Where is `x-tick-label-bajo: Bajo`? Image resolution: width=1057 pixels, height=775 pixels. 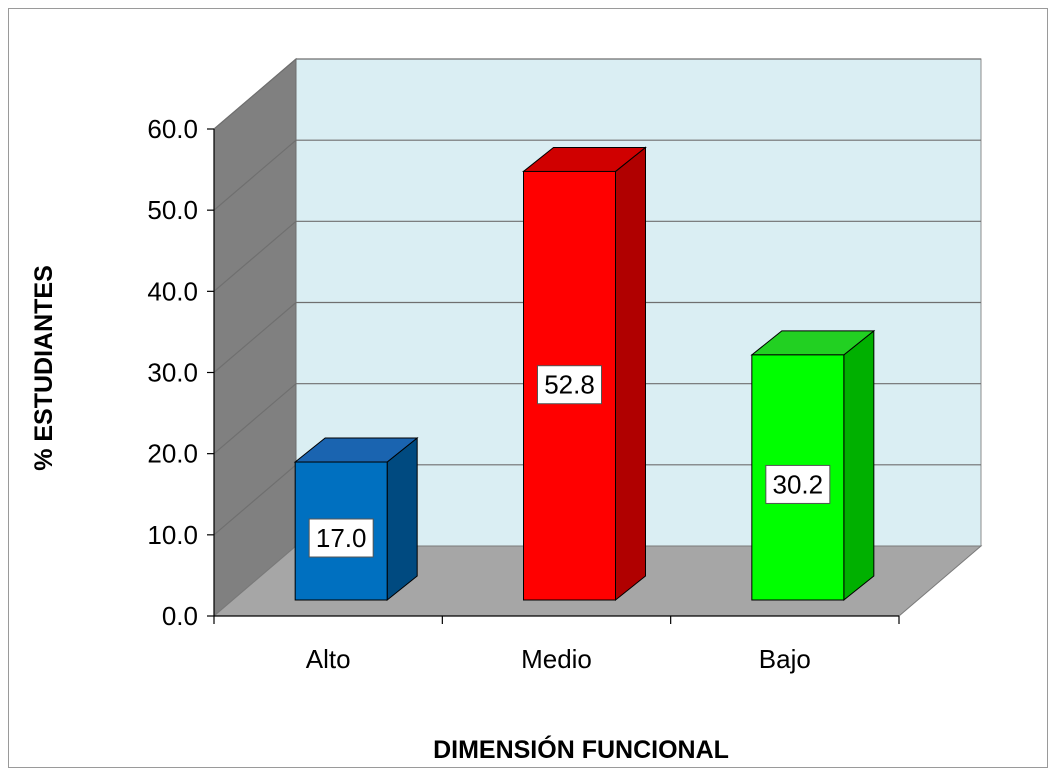 x-tick-label-bajo: Bajo is located at coordinates (785, 659).